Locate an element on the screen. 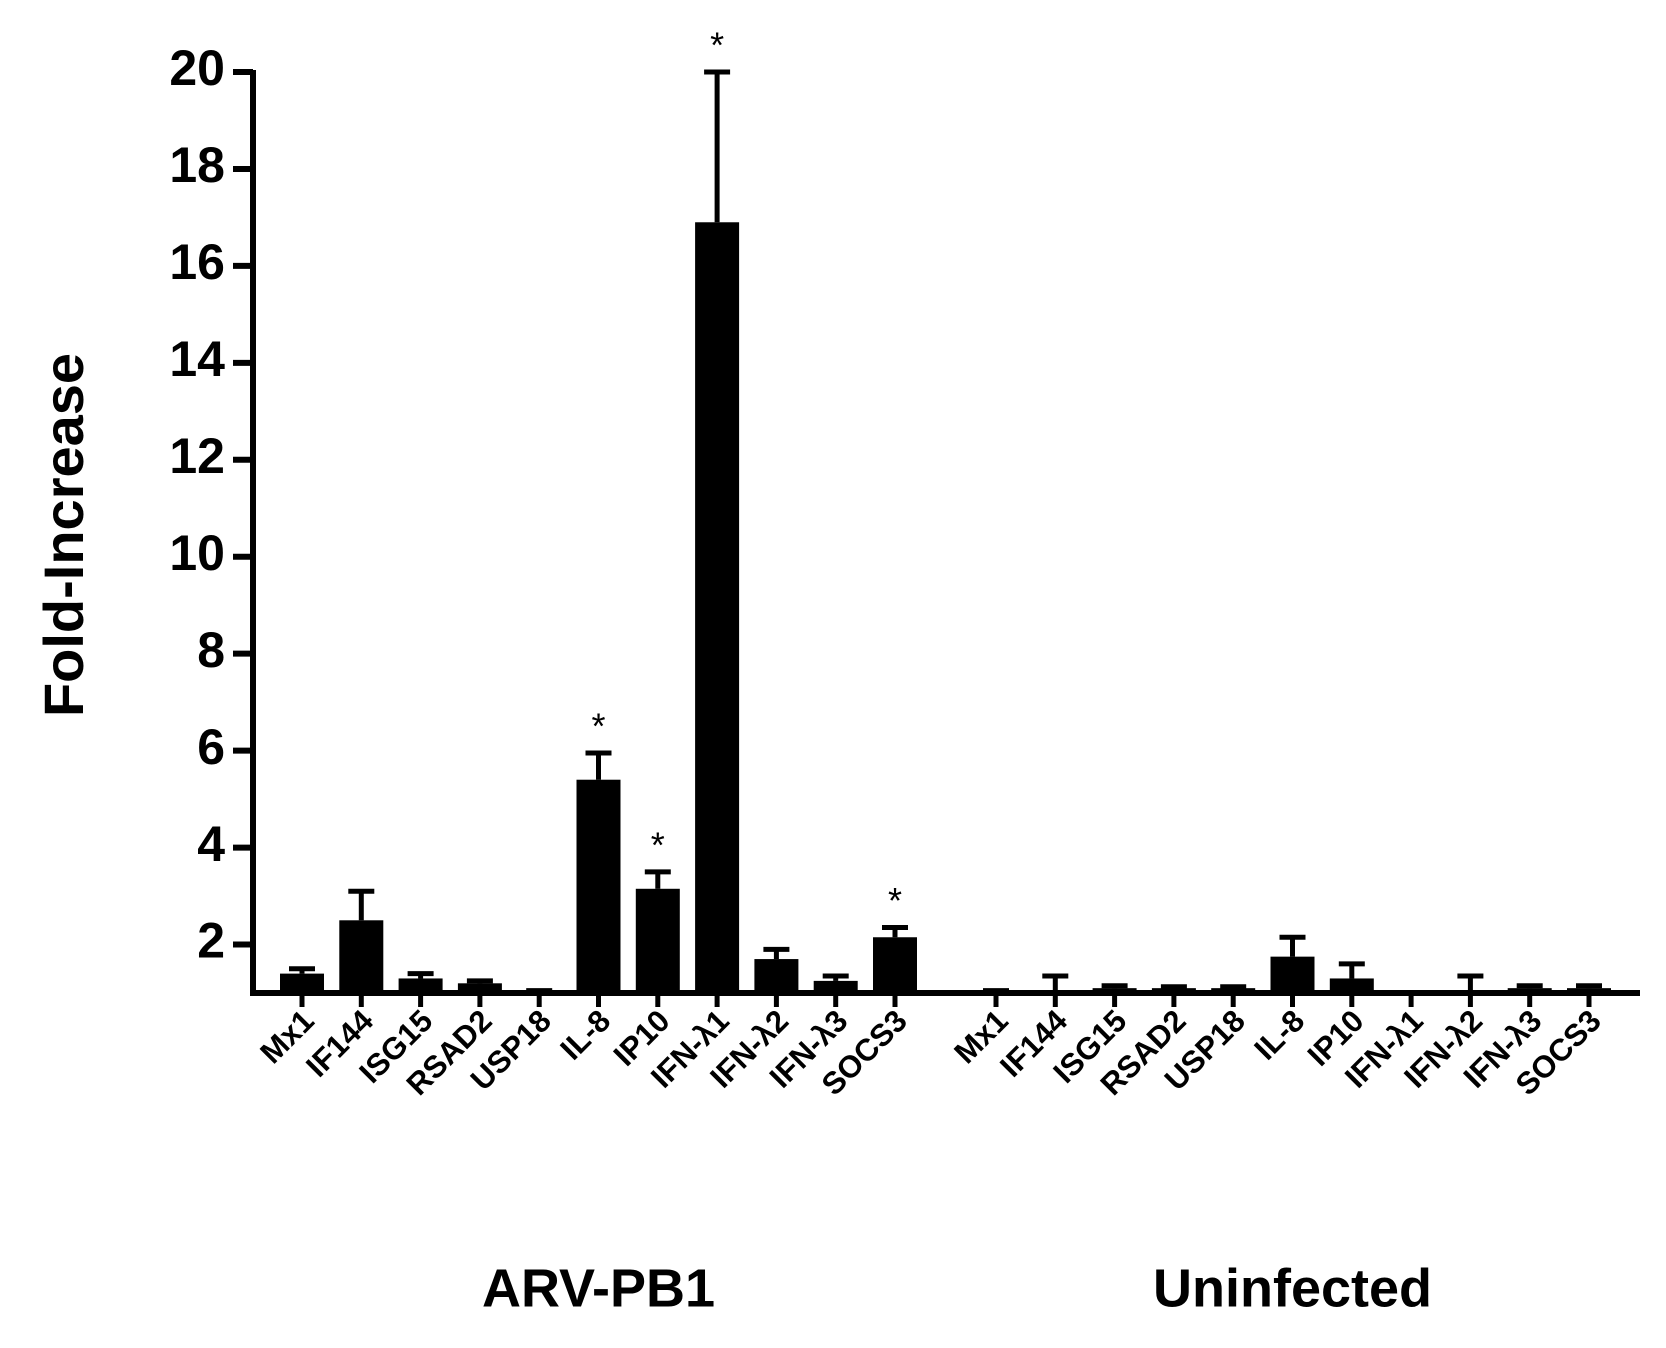  y-axis-label: Fold-Increase is located at coordinates (63, 535).